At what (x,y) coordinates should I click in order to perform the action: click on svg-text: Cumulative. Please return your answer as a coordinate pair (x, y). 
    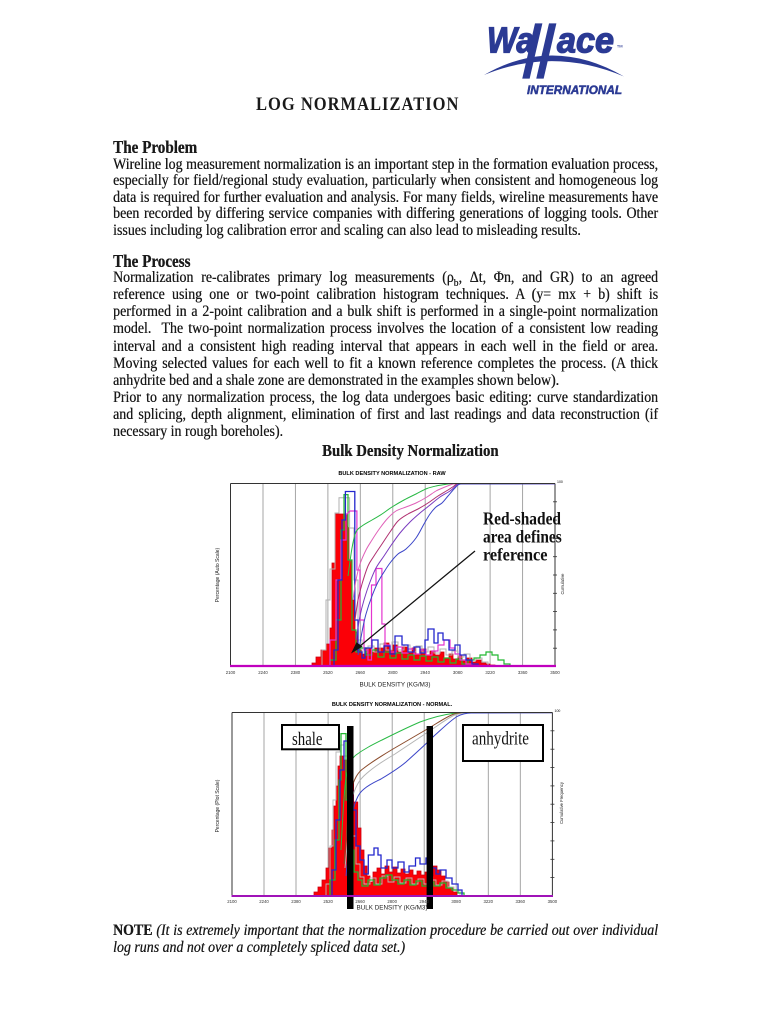
    Looking at the image, I should click on (562, 584).